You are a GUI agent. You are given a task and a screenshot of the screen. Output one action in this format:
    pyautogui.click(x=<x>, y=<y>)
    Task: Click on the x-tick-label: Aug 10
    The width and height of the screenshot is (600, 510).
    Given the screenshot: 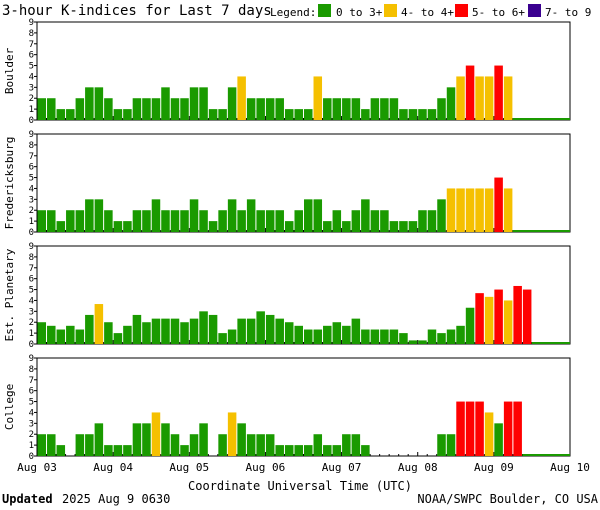 What is the action you would take?
    pyautogui.click(x=570, y=467)
    